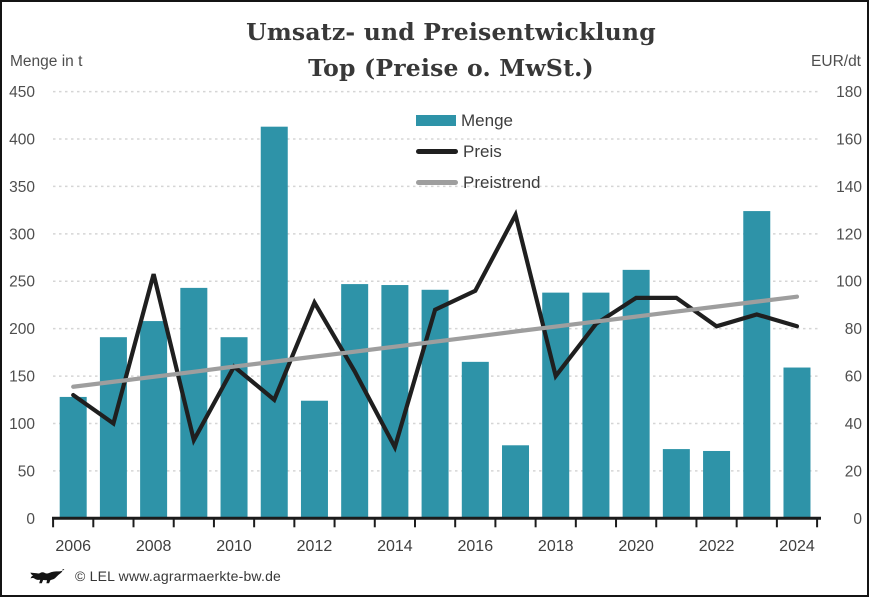 The height and width of the screenshot is (597, 869). Describe the element at coordinates (676, 483) in the screenshot. I see `bar-2021` at that location.